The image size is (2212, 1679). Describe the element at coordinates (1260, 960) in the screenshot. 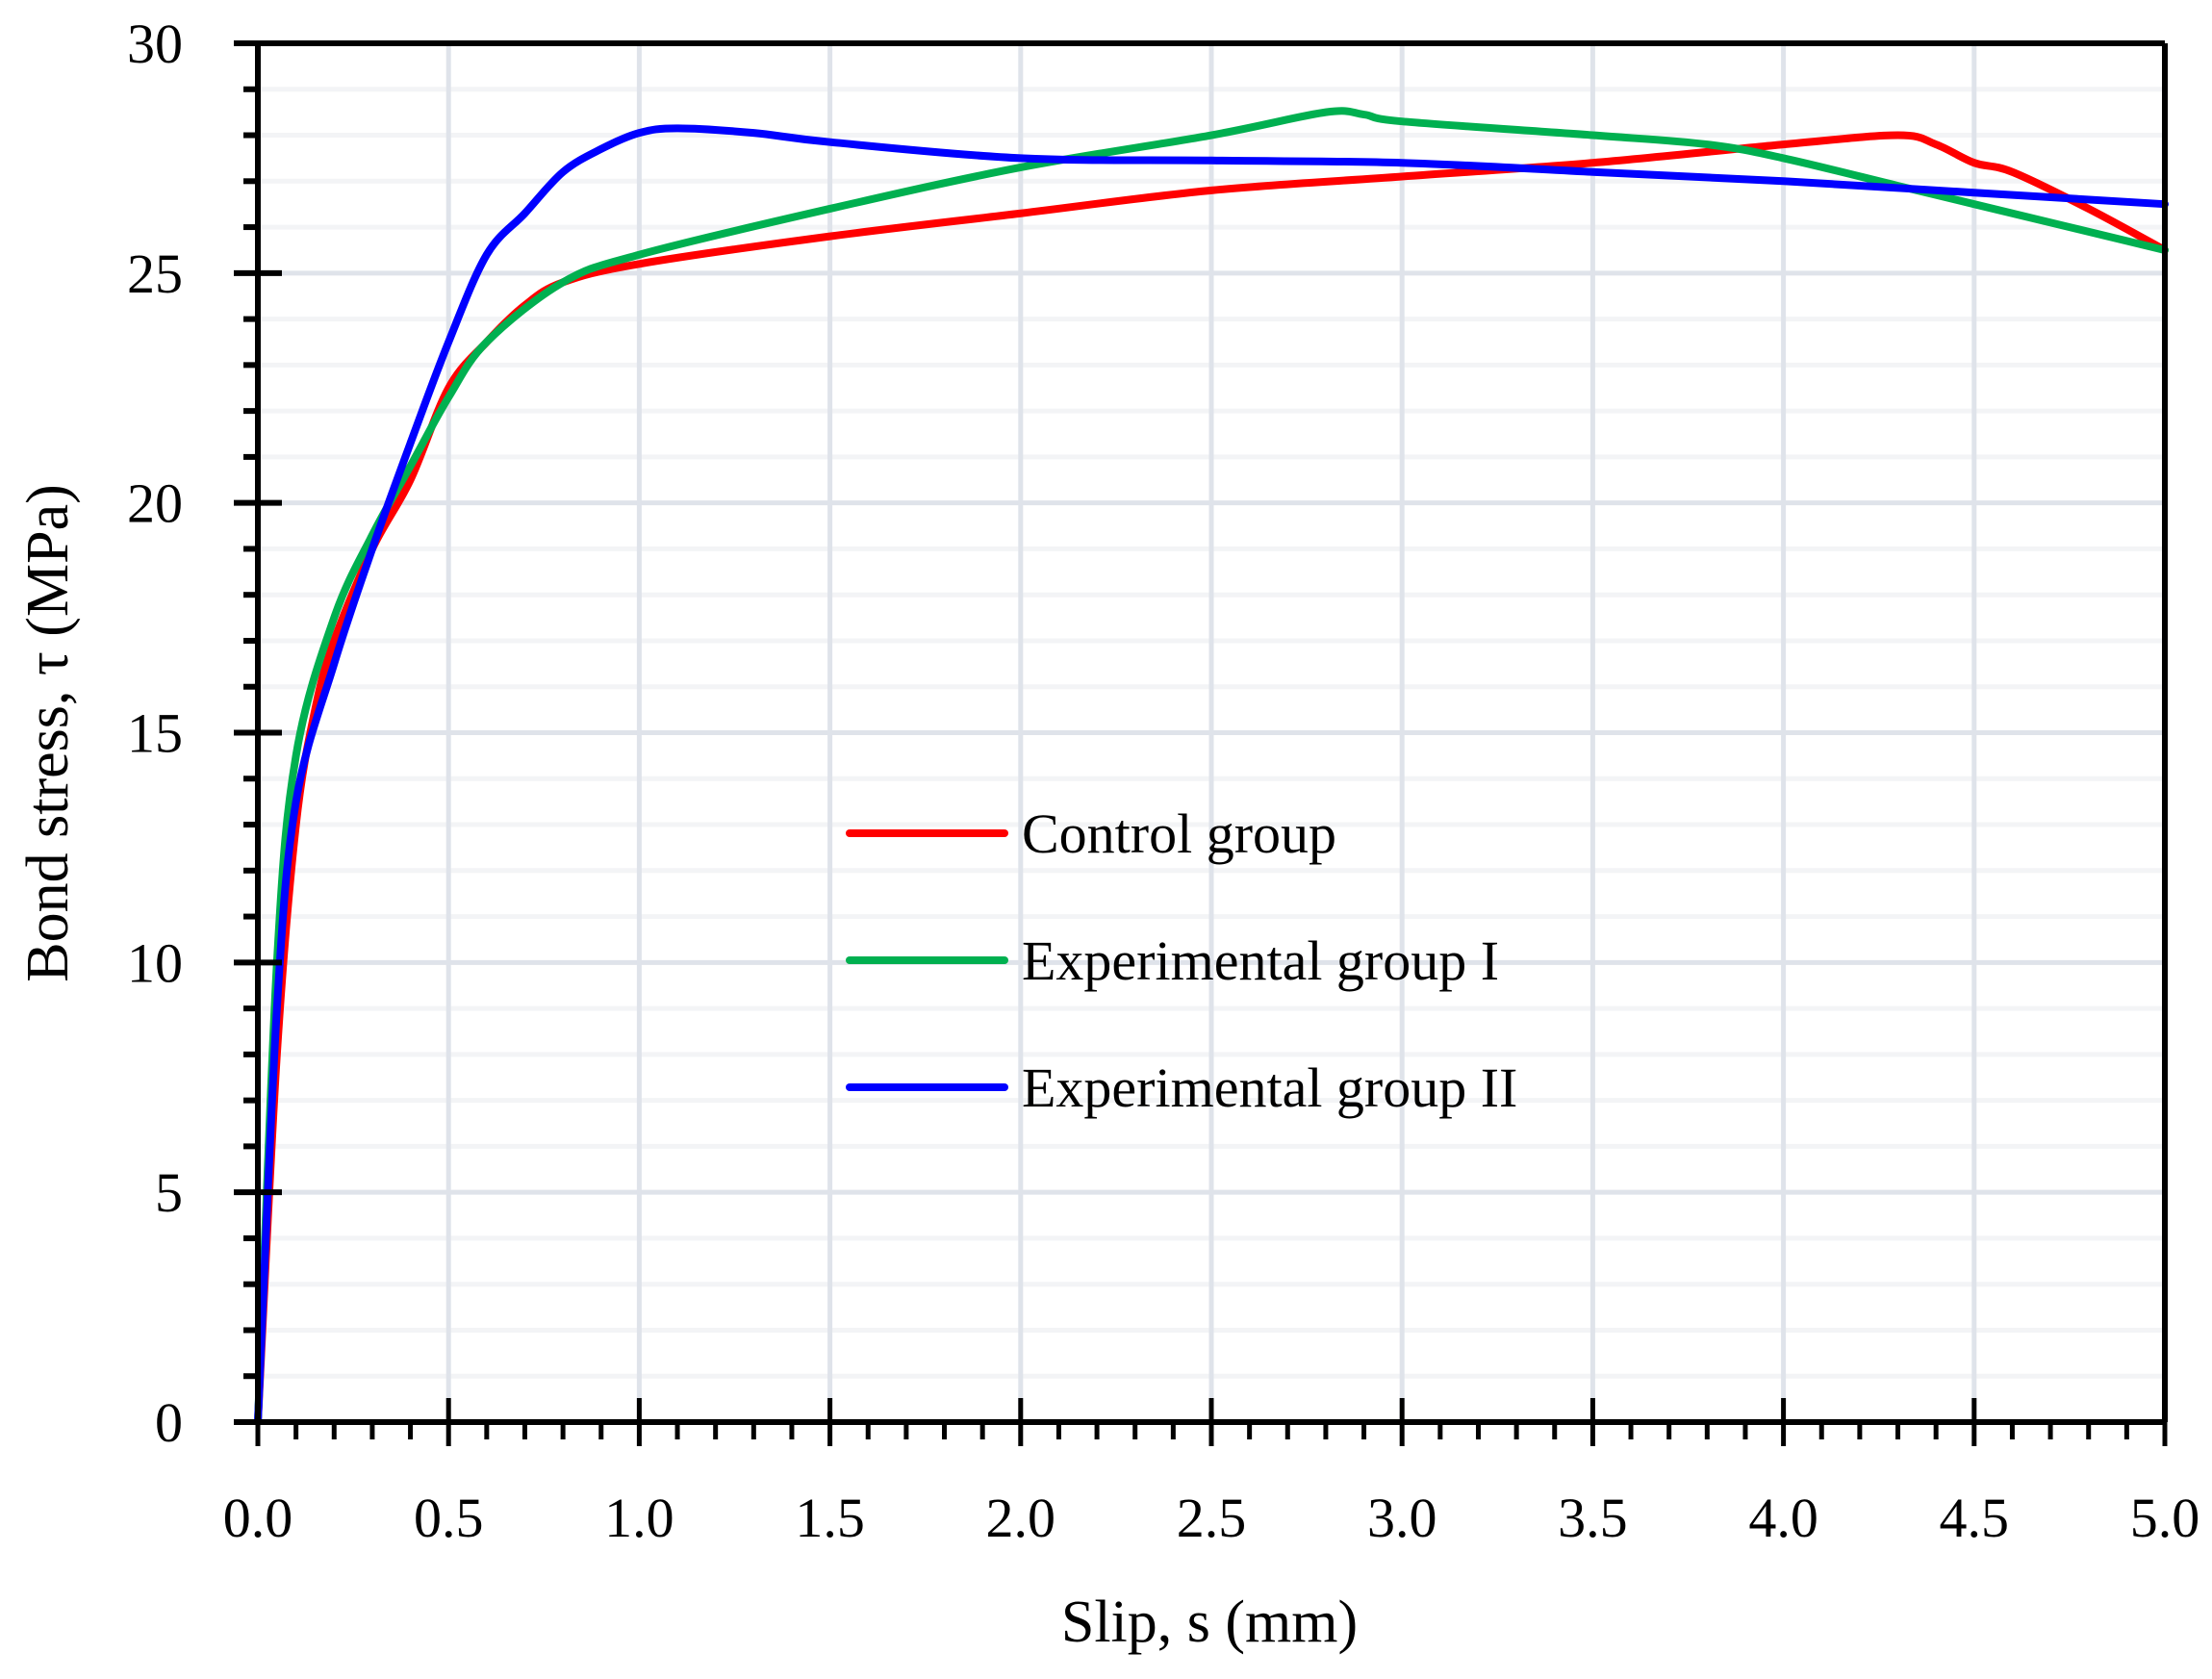

I see `legend-label-2: Experimental group I` at that location.